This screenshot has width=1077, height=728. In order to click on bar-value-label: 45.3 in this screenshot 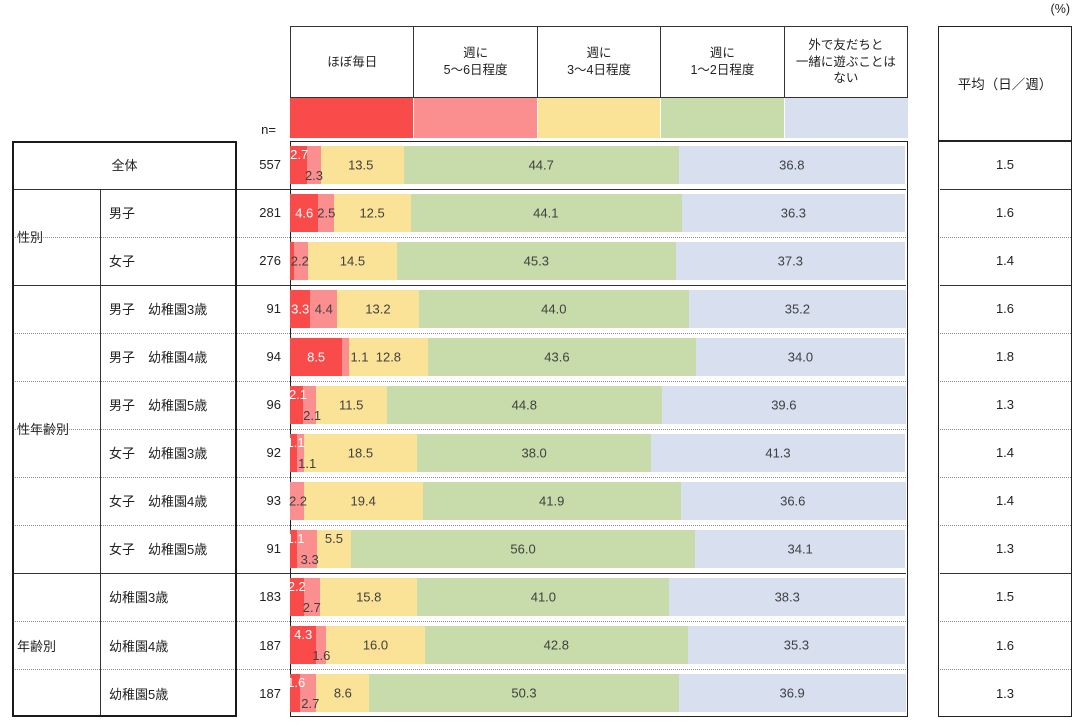, I will do `click(536, 261)`.